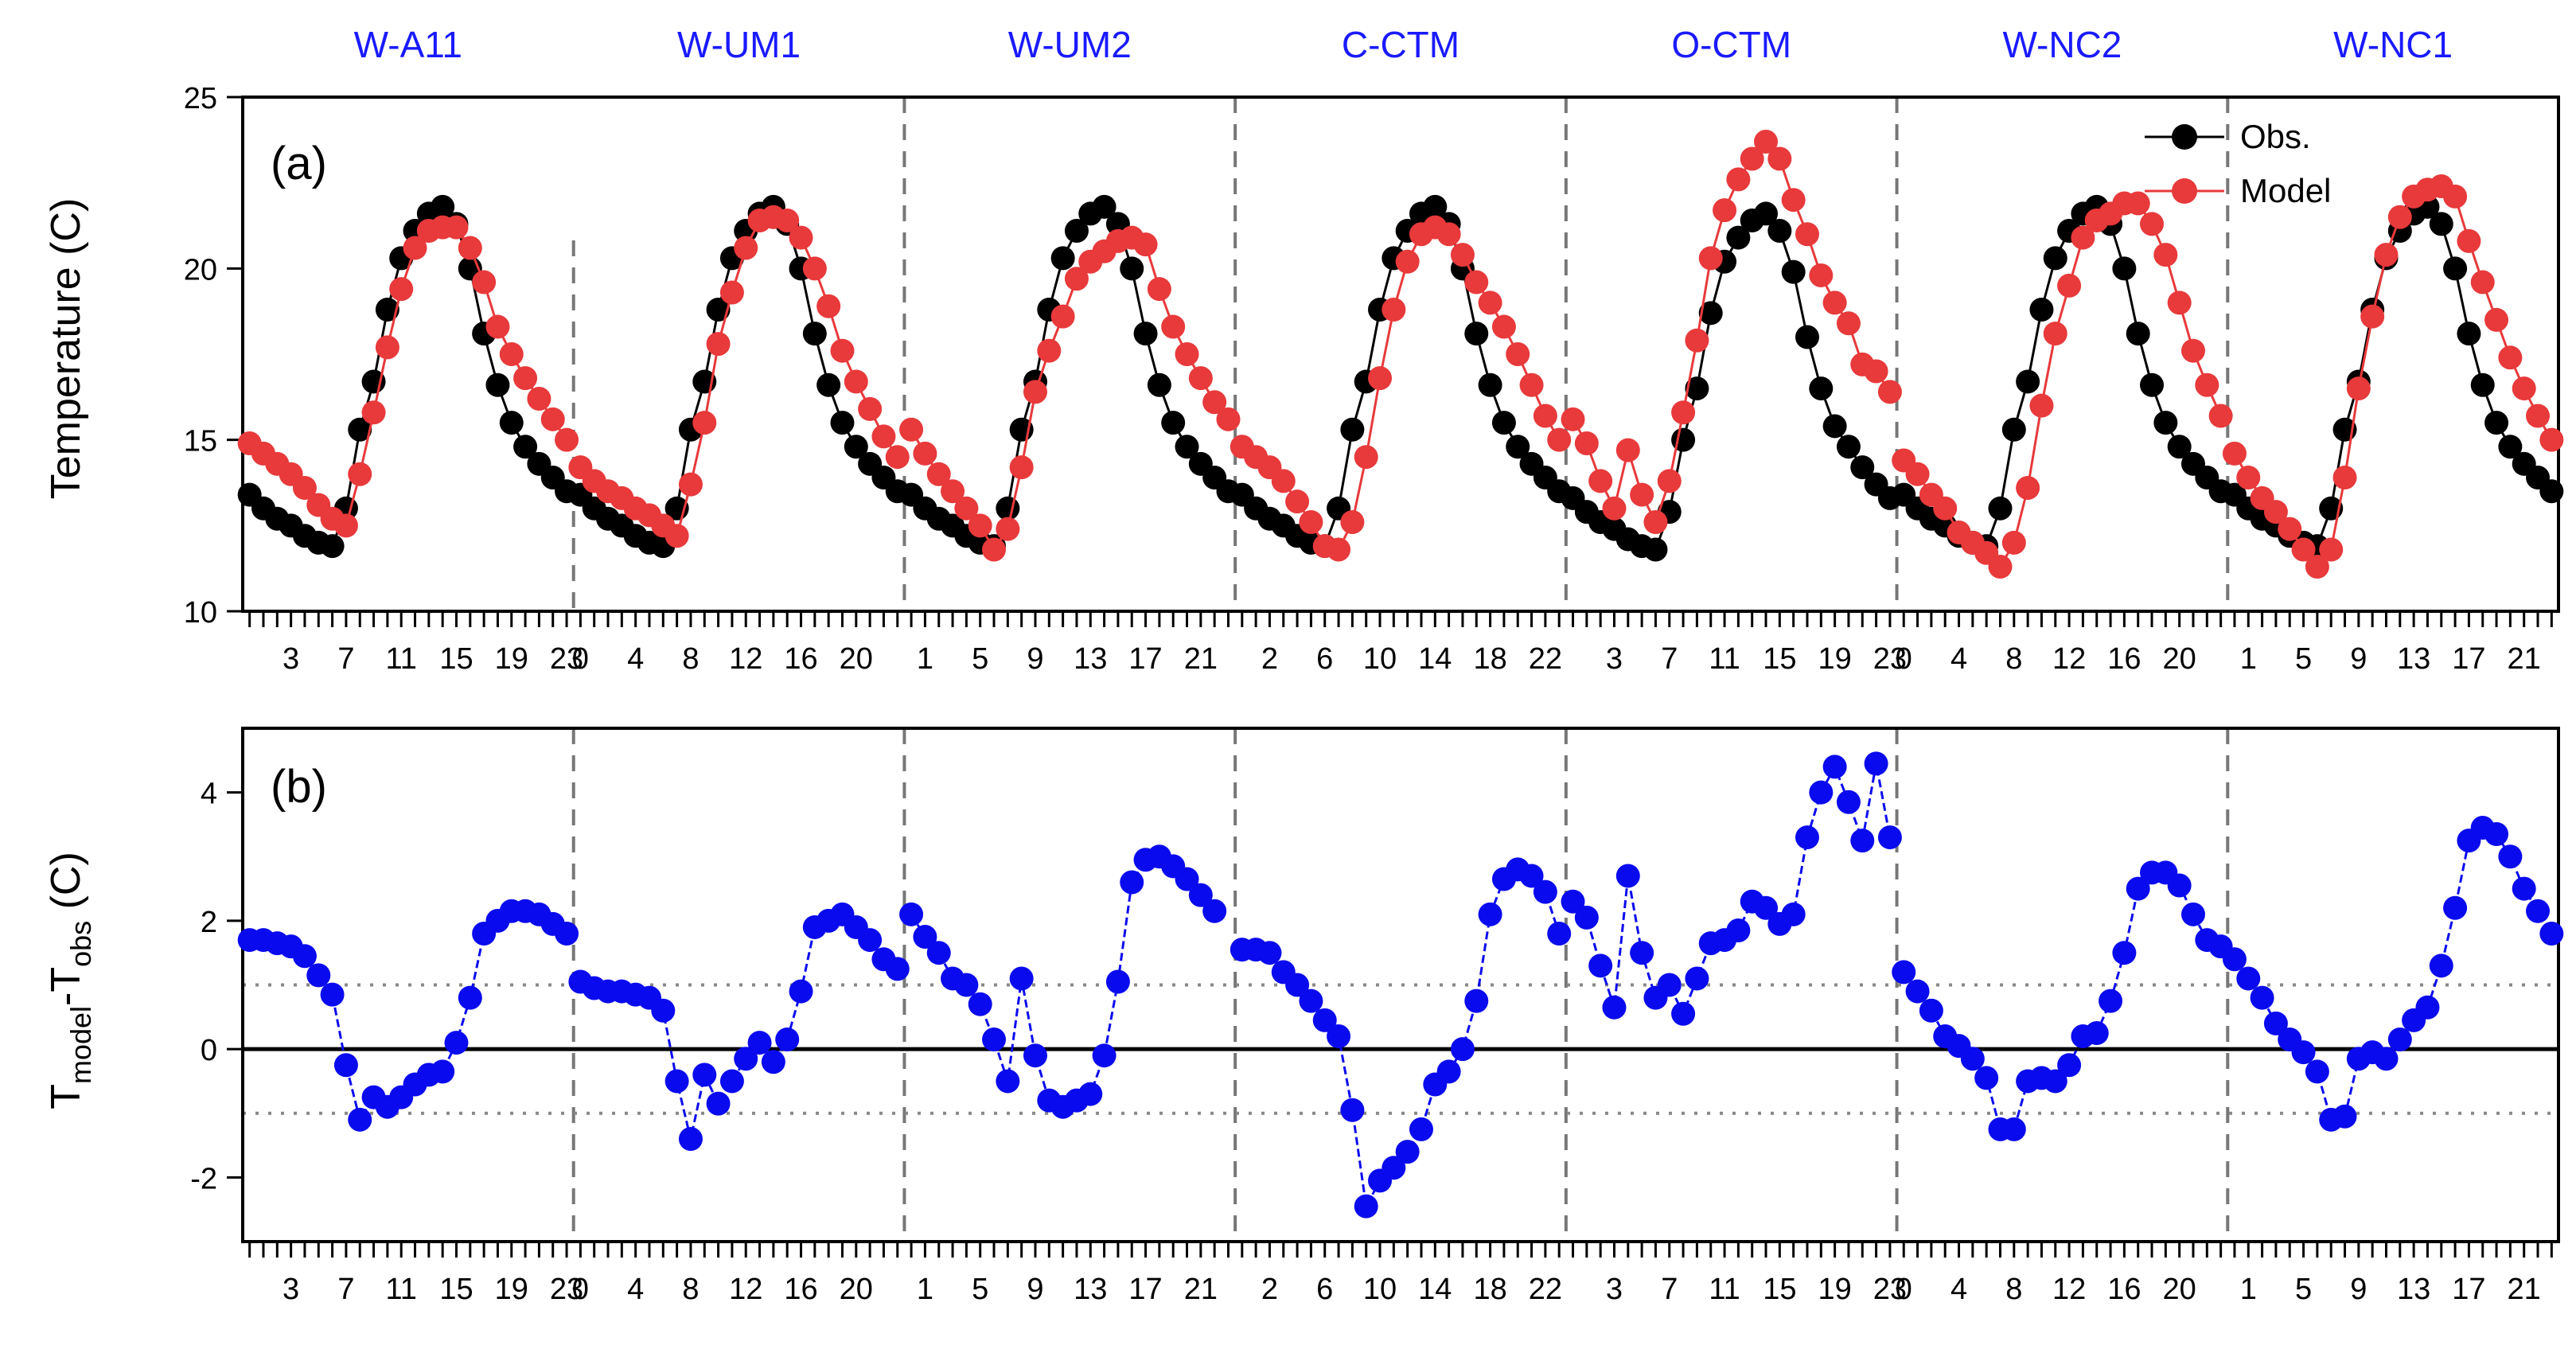 Image resolution: width=2576 pixels, height=1361 pixels. Describe the element at coordinates (2285, 190) in the screenshot. I see `legend-model-label: Model` at that location.